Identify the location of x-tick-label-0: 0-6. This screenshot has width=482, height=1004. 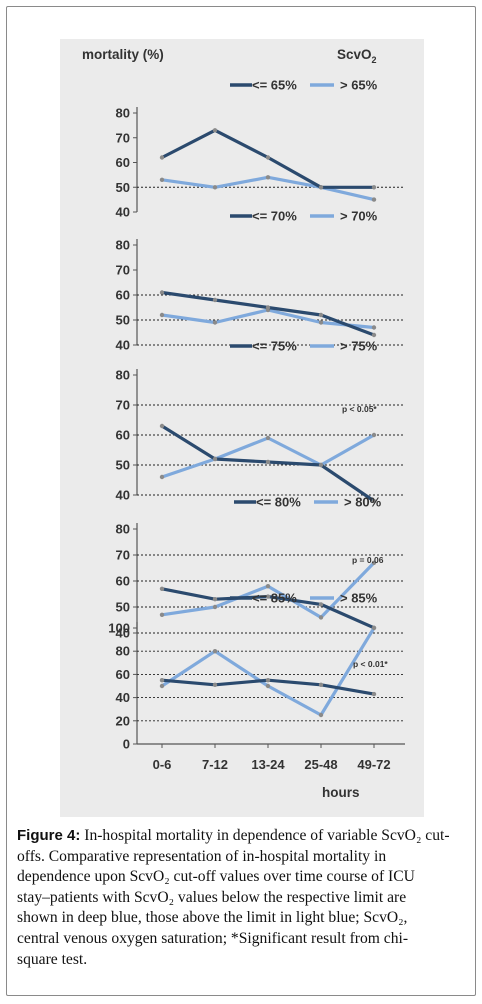
(162, 764).